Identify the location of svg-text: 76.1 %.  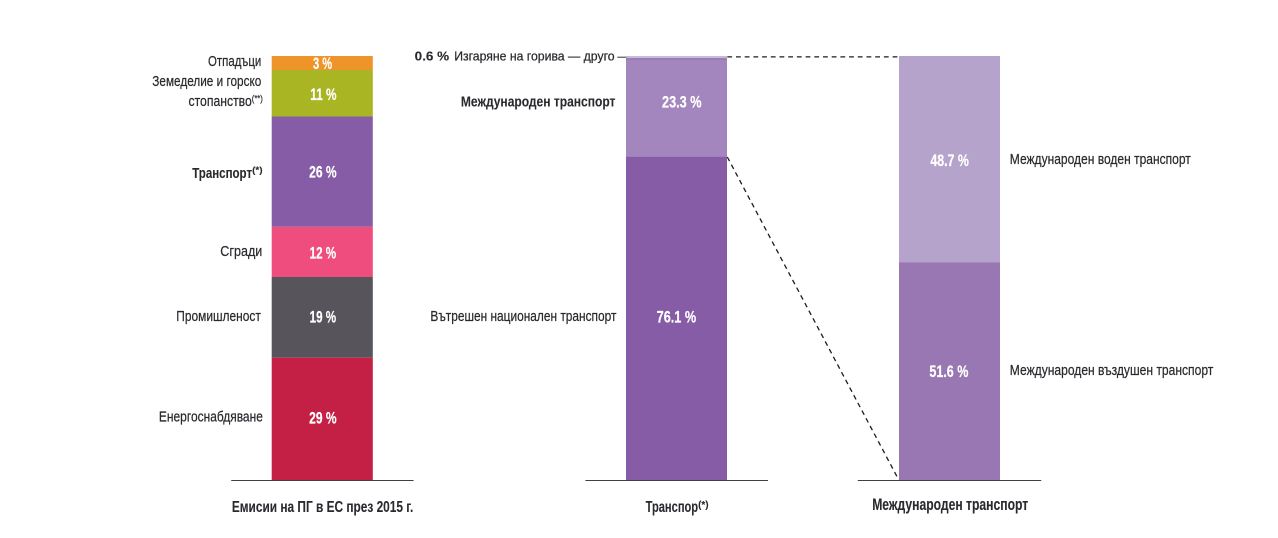
(677, 317).